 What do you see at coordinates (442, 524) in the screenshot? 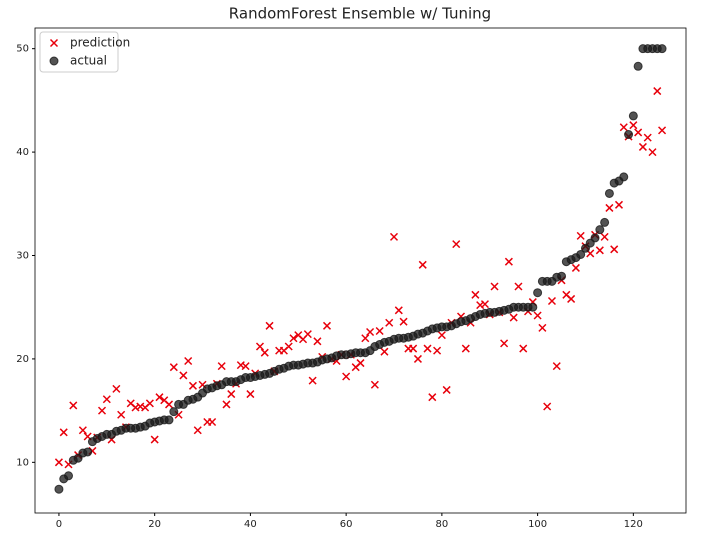
I see `x-tick-label: 80` at bounding box center [442, 524].